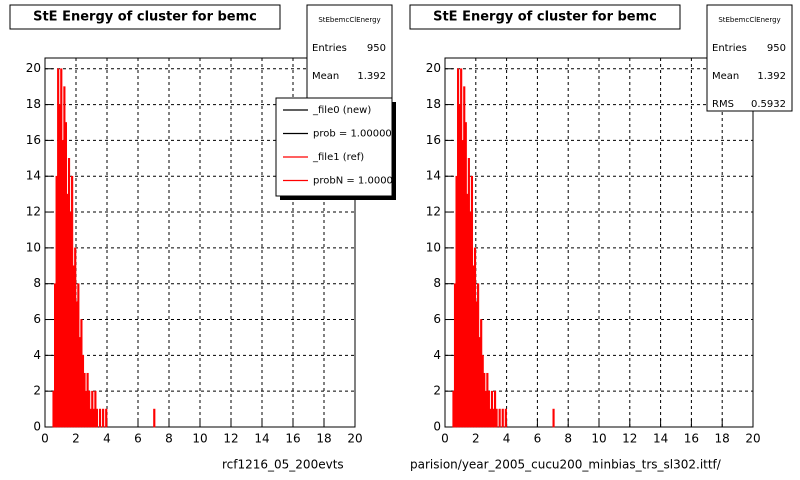 This screenshot has height=480, width=800. I want to click on stats-value: 0.5932, so click(768, 104).